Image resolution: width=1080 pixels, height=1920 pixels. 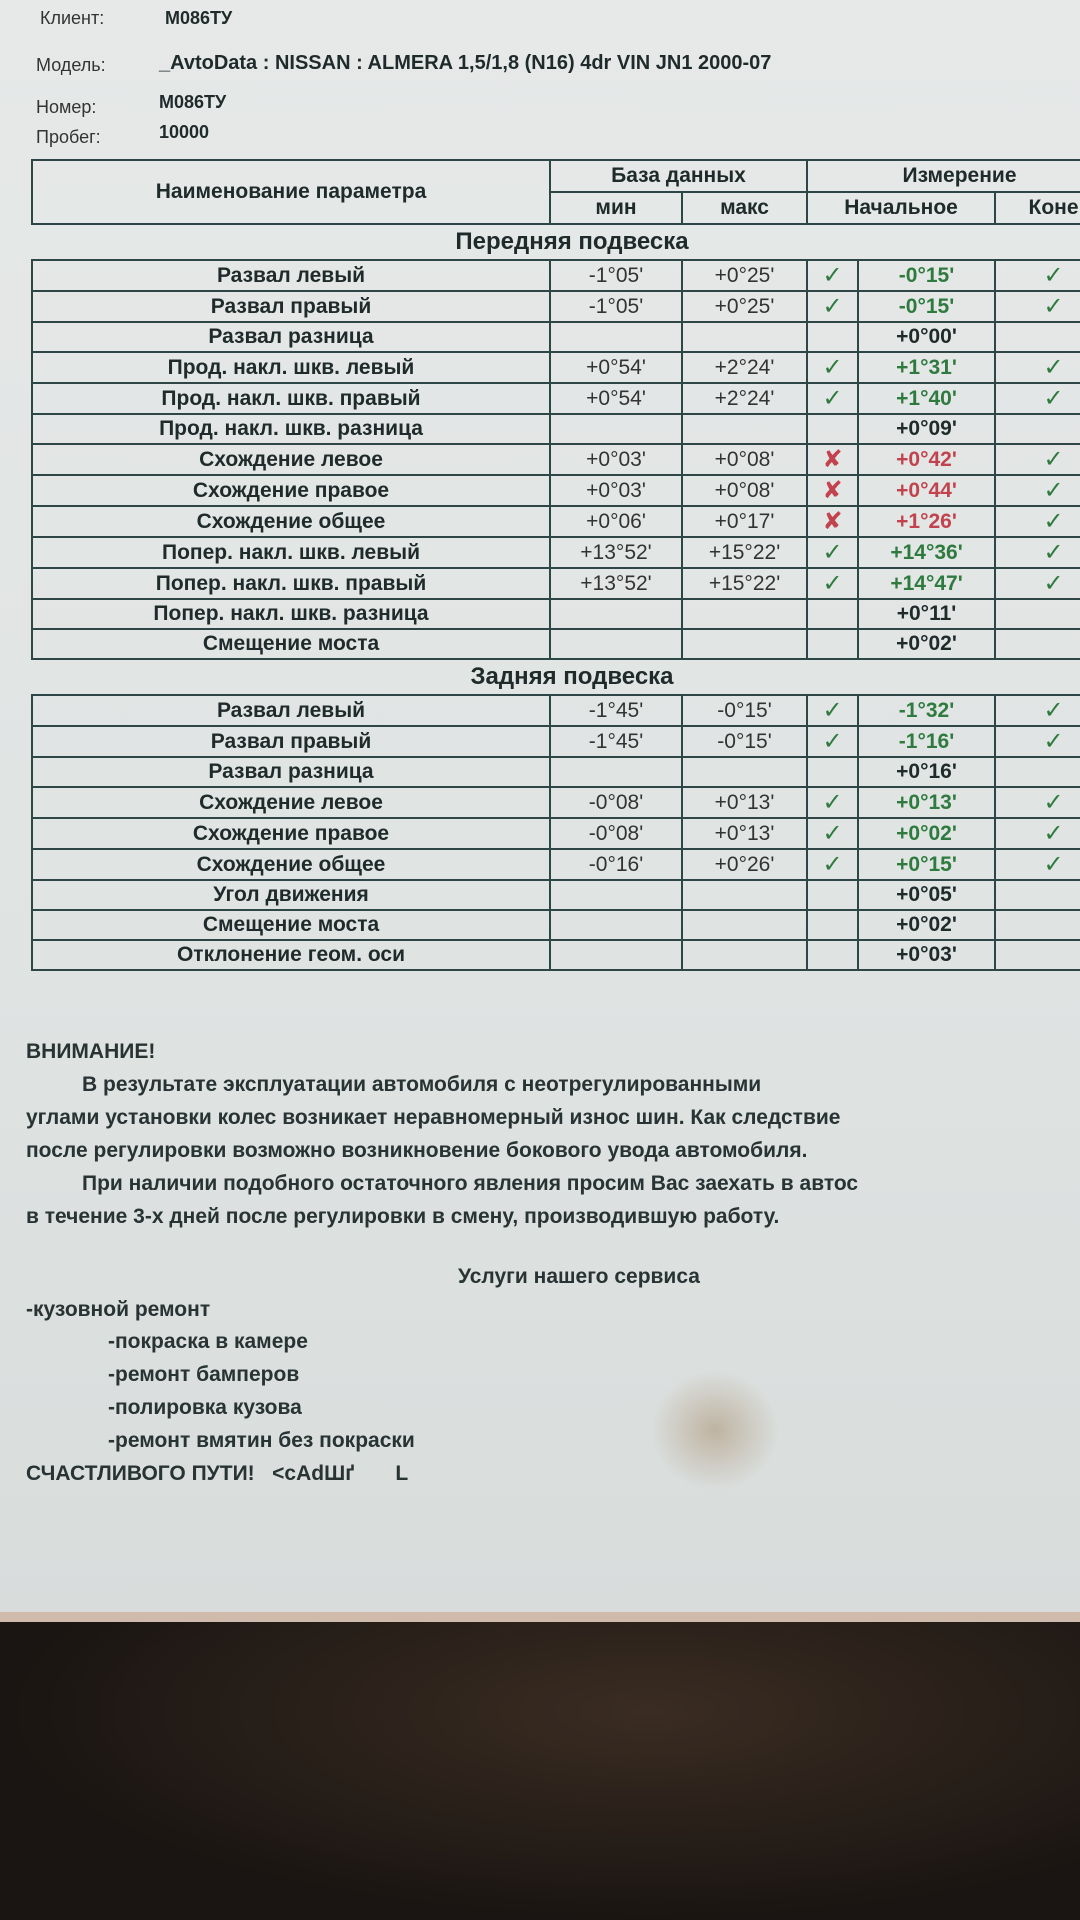 What do you see at coordinates (616, 710) in the screenshot?
I see `min-value: -1°45'` at bounding box center [616, 710].